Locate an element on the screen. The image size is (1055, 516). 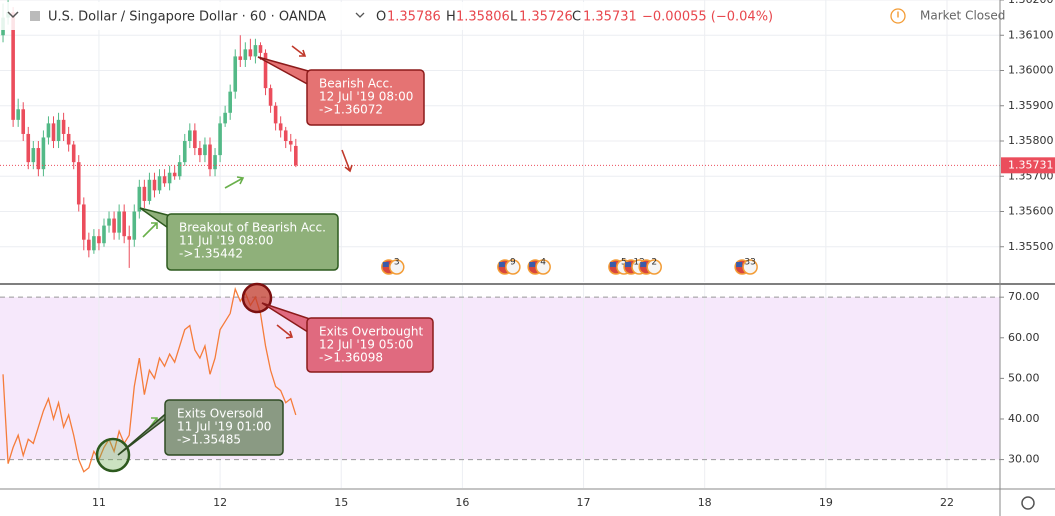
y-tick-label: 1.35800 is located at coordinates (1031, 140).